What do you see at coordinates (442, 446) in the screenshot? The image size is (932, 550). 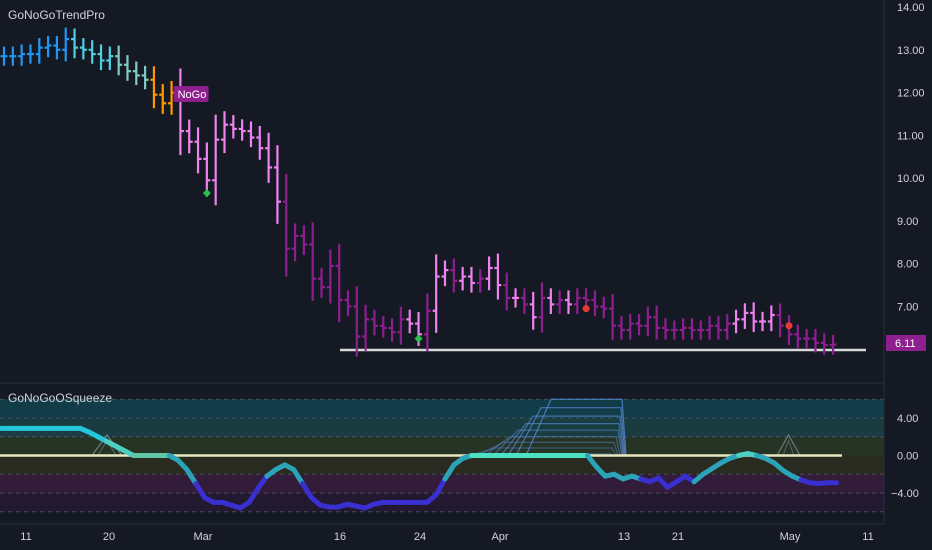 I see `band-weak-go` at bounding box center [442, 446].